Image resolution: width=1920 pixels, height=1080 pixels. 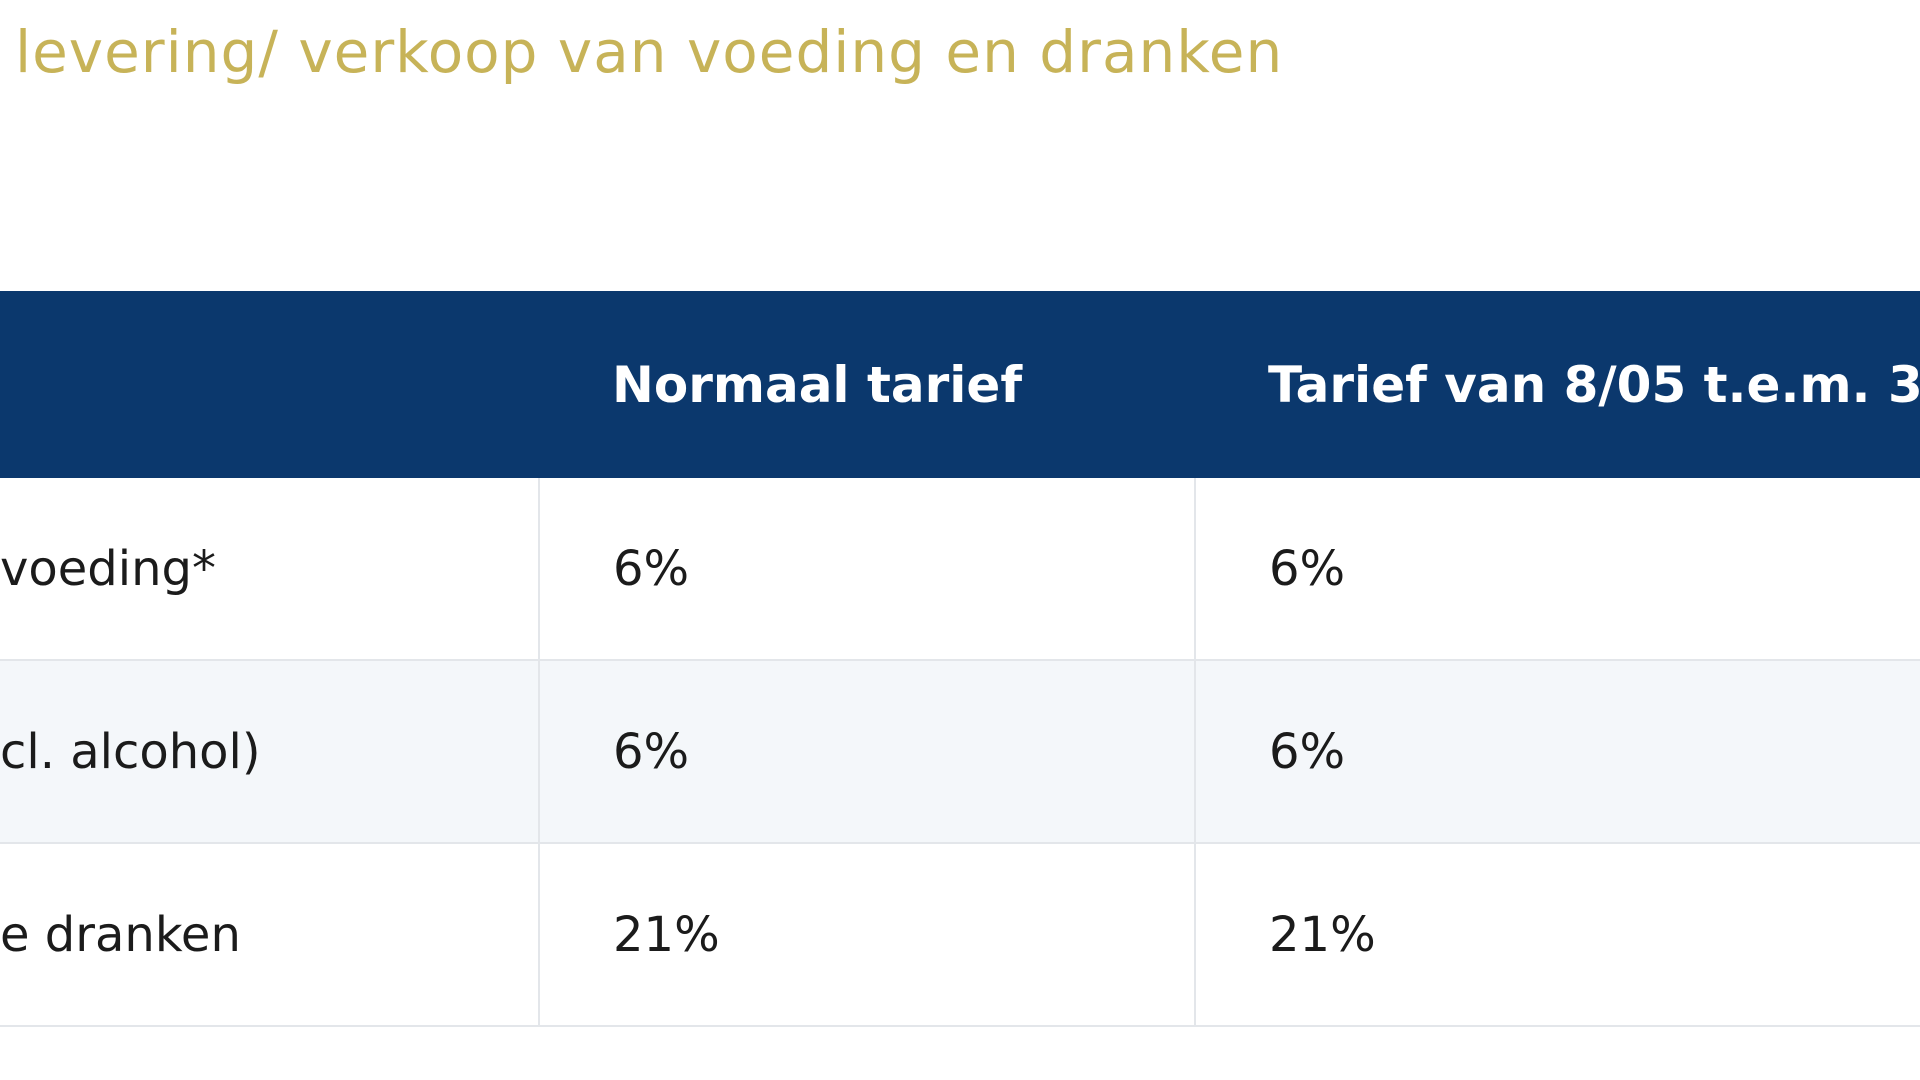 I want to click on row-label: voeding*, so click(x=269, y=569).